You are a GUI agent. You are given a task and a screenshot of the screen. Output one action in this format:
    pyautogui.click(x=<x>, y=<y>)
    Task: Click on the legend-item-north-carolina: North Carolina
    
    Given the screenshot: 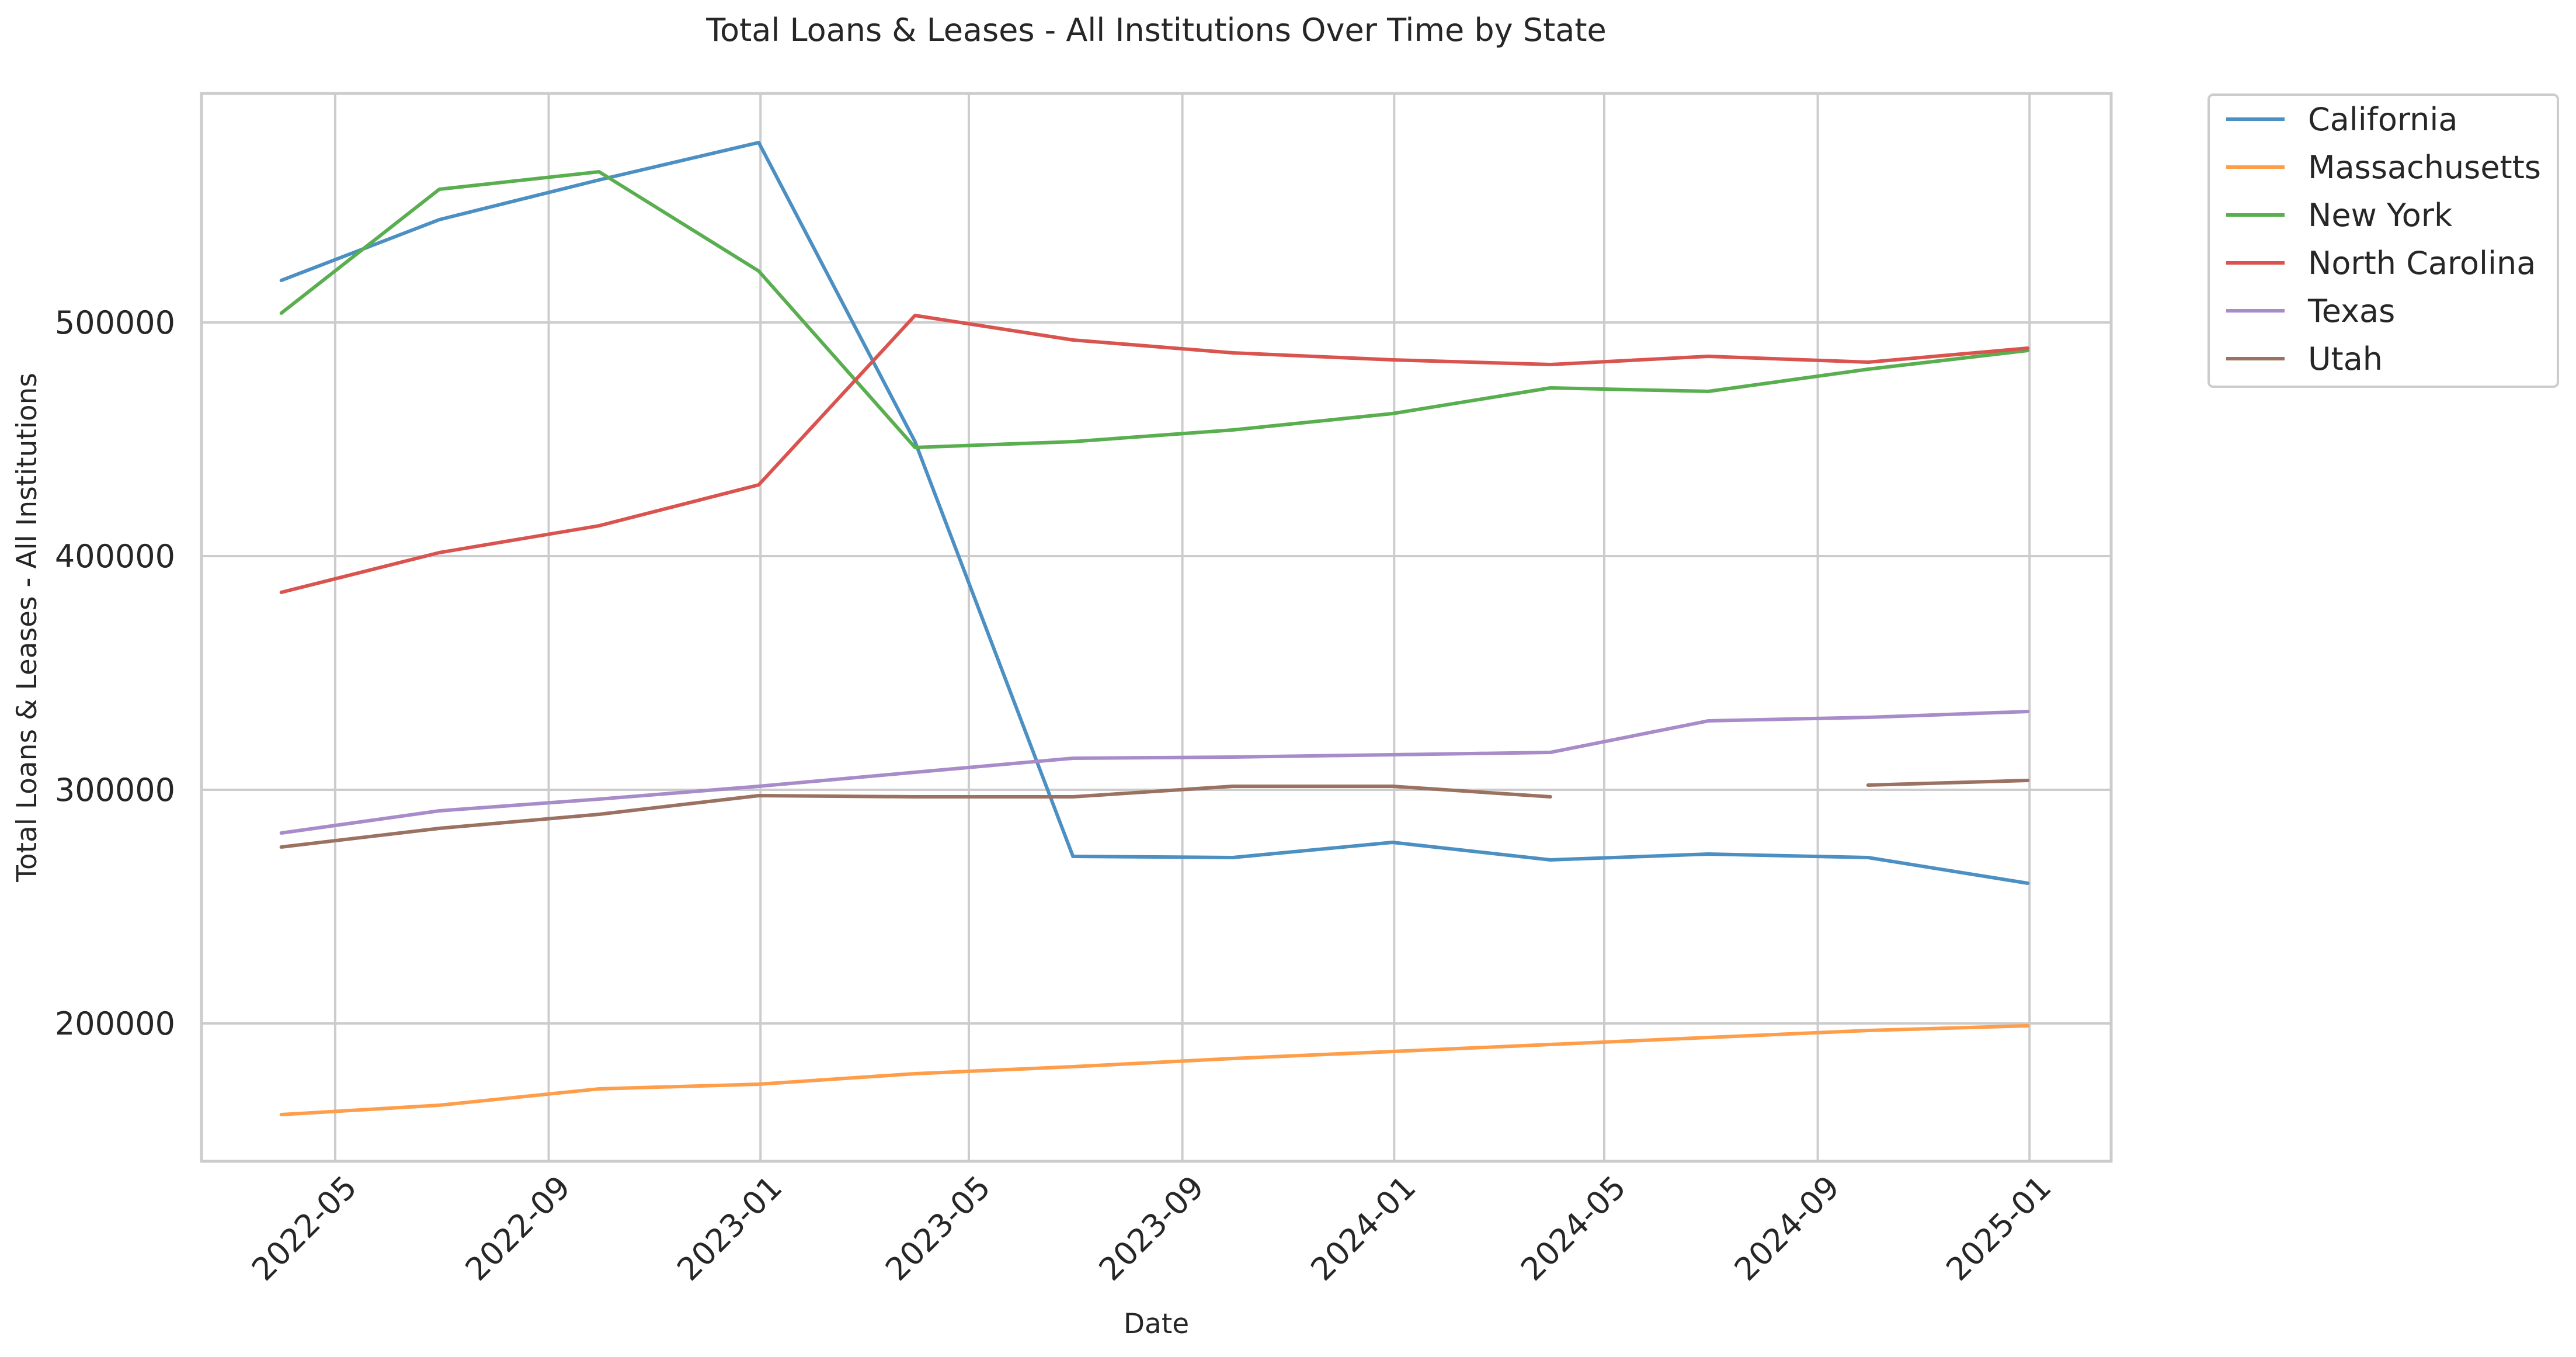 What is the action you would take?
    pyautogui.click(x=2381, y=263)
    